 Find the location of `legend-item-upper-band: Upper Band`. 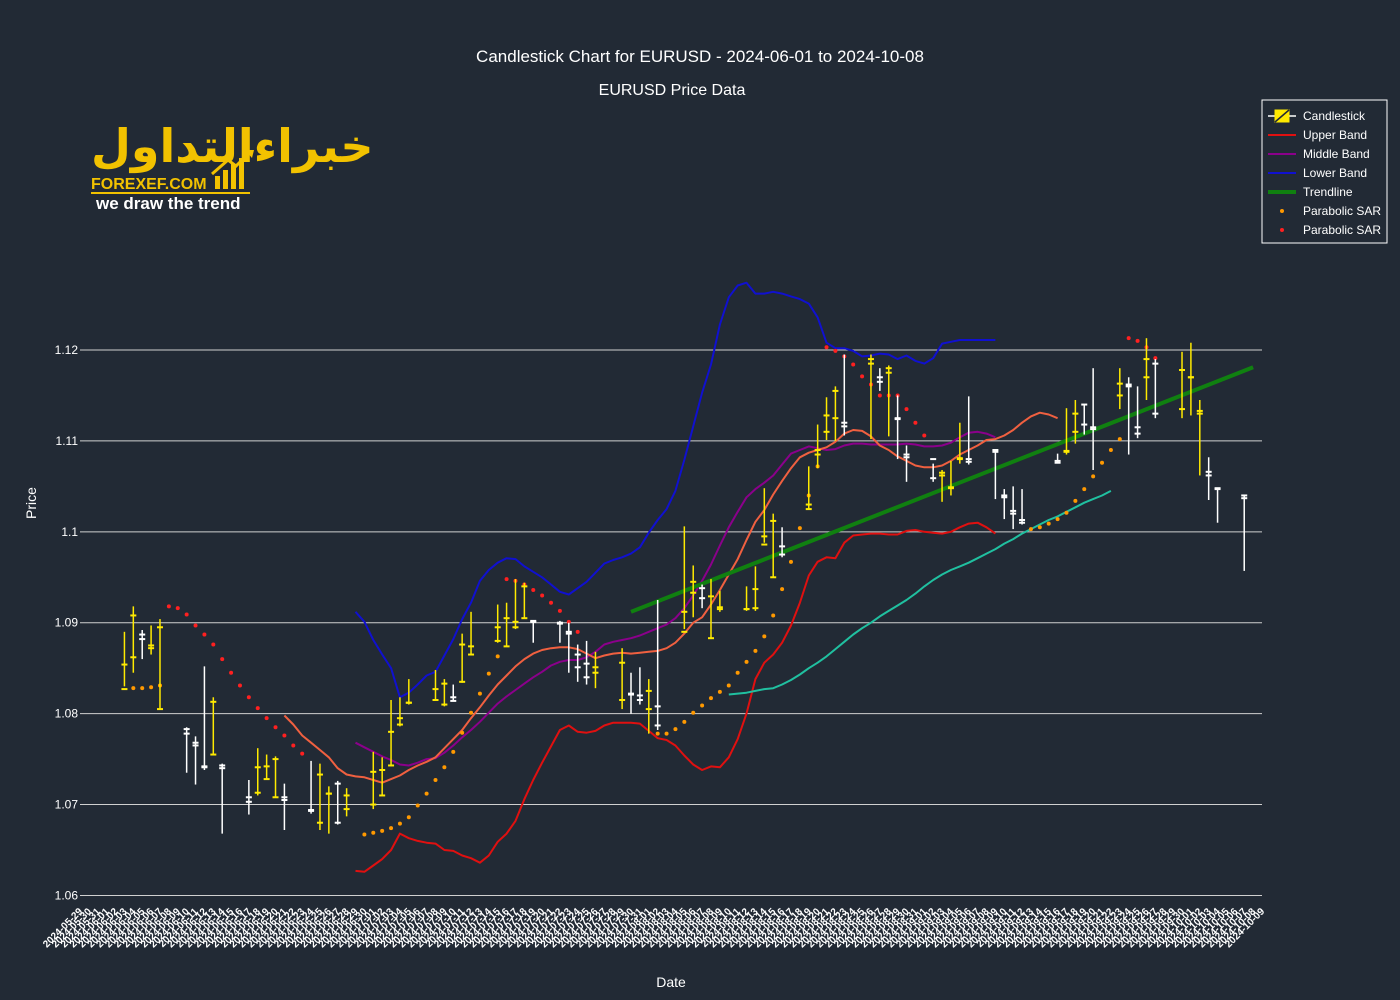

legend-item-upper-band: Upper Band is located at coordinates (1317, 135).